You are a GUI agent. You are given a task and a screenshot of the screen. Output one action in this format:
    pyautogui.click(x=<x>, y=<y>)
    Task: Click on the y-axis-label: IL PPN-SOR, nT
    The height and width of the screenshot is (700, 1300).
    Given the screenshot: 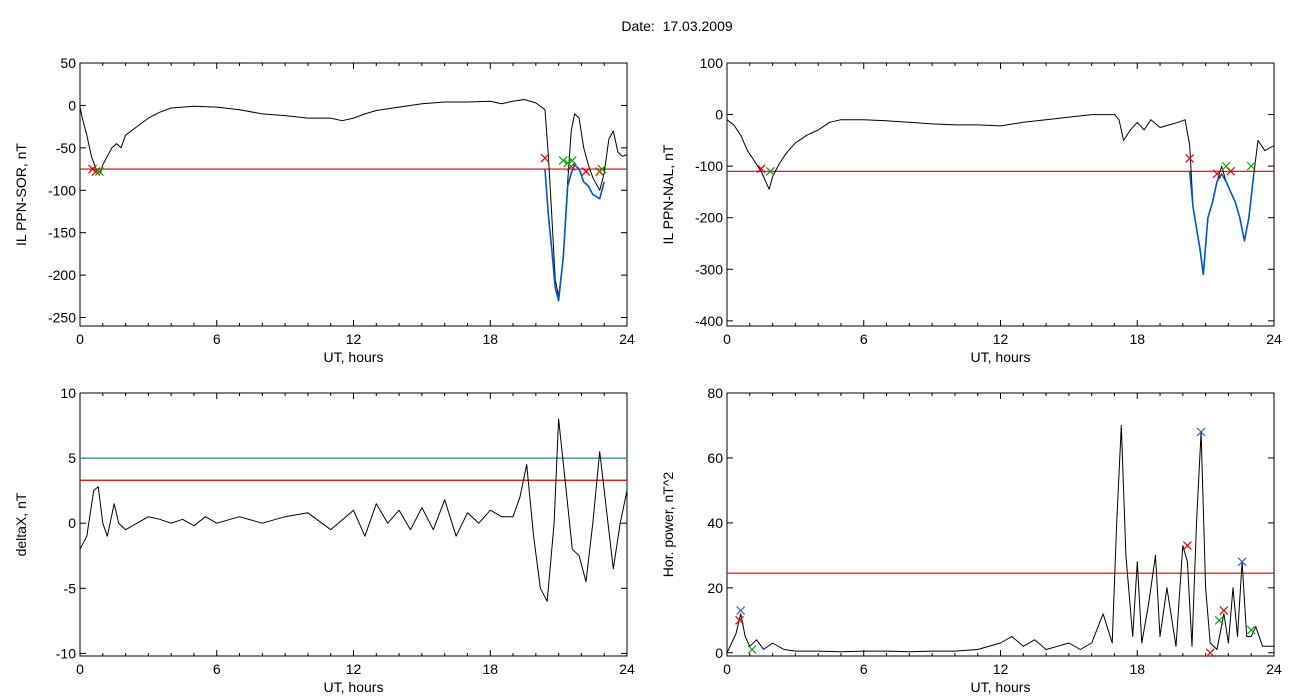 What is the action you would take?
    pyautogui.click(x=21, y=194)
    